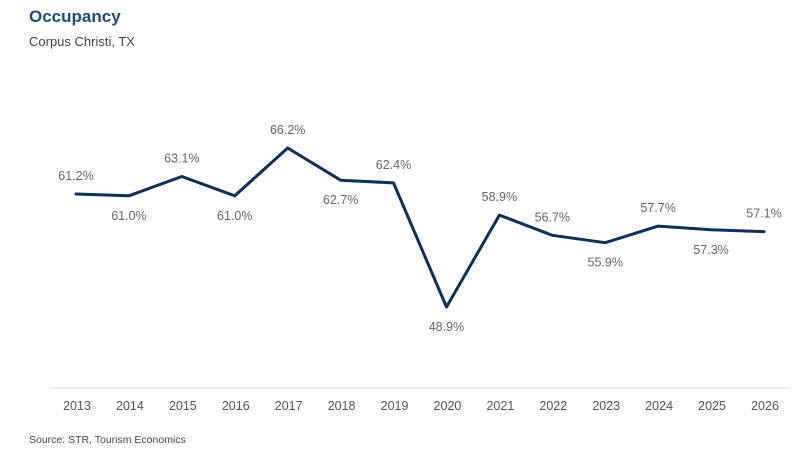  I want to click on data-label-2021: 58.9%, so click(499, 197).